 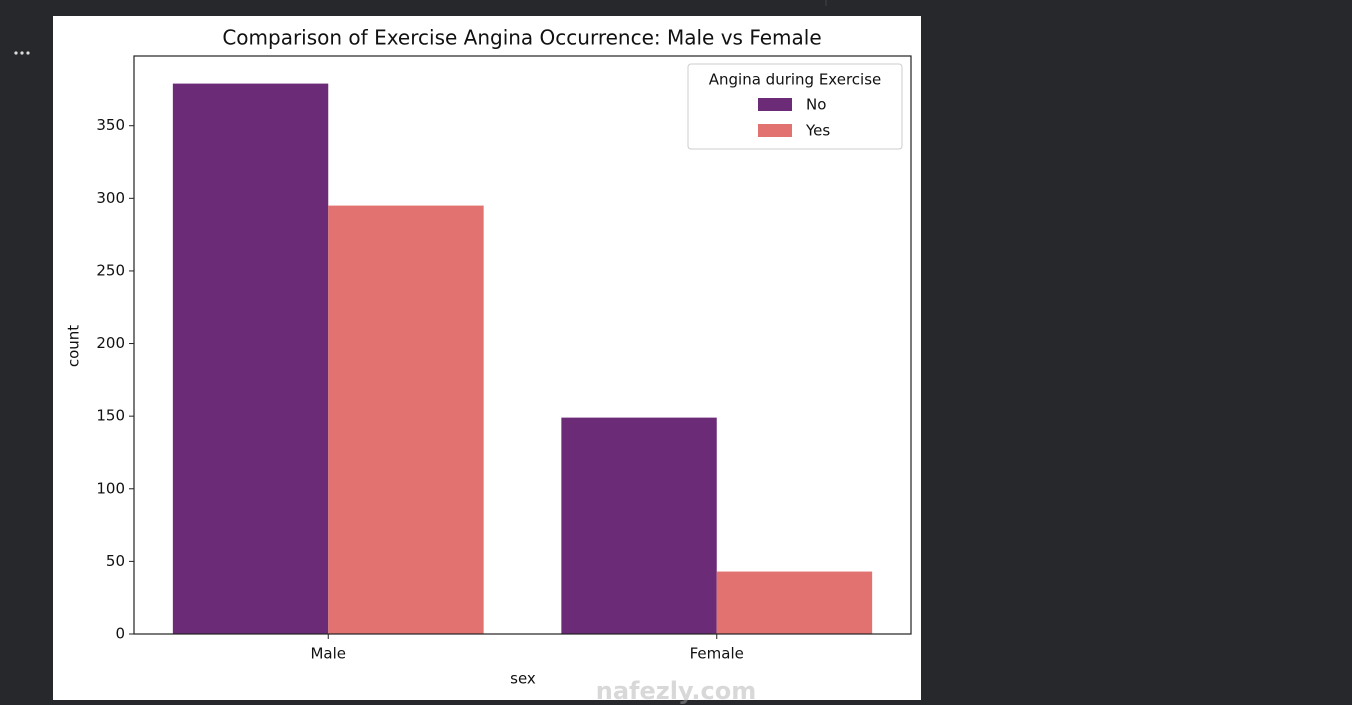 I want to click on legend-title: Angina during Exercise, so click(x=795, y=80).